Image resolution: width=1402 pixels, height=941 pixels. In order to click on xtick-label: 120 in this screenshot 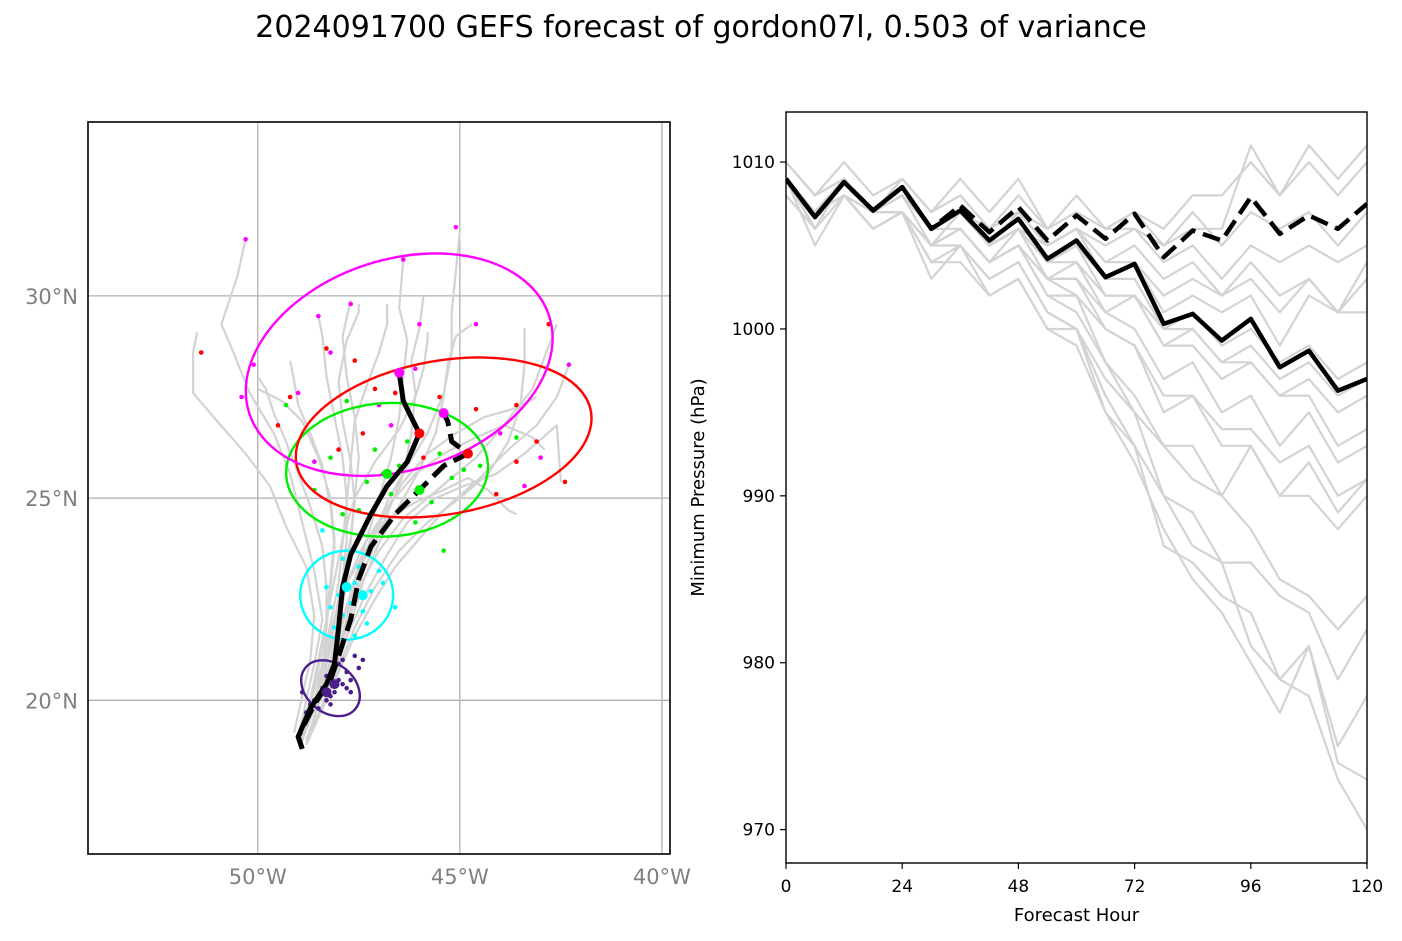, I will do `click(1367, 887)`.